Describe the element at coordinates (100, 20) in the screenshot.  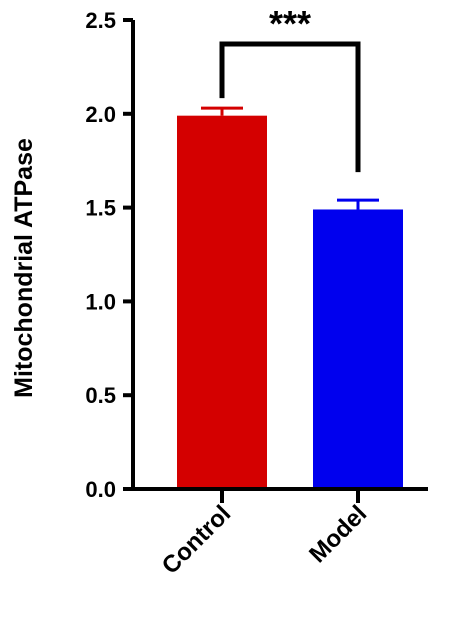
I see `y-tick-label: 2.5` at that location.